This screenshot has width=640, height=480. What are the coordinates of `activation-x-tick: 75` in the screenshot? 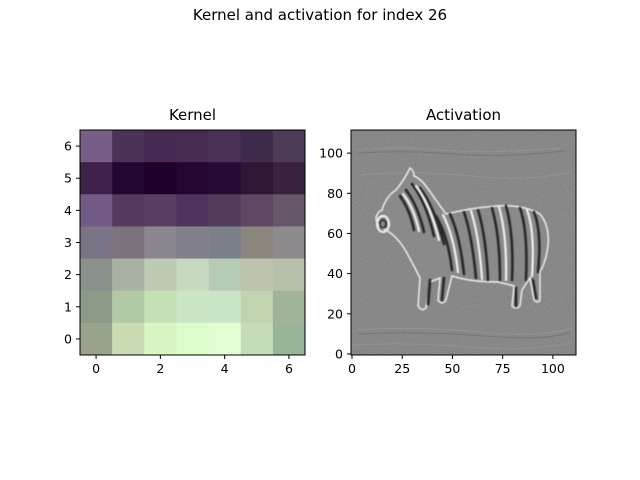 It's located at (503, 365).